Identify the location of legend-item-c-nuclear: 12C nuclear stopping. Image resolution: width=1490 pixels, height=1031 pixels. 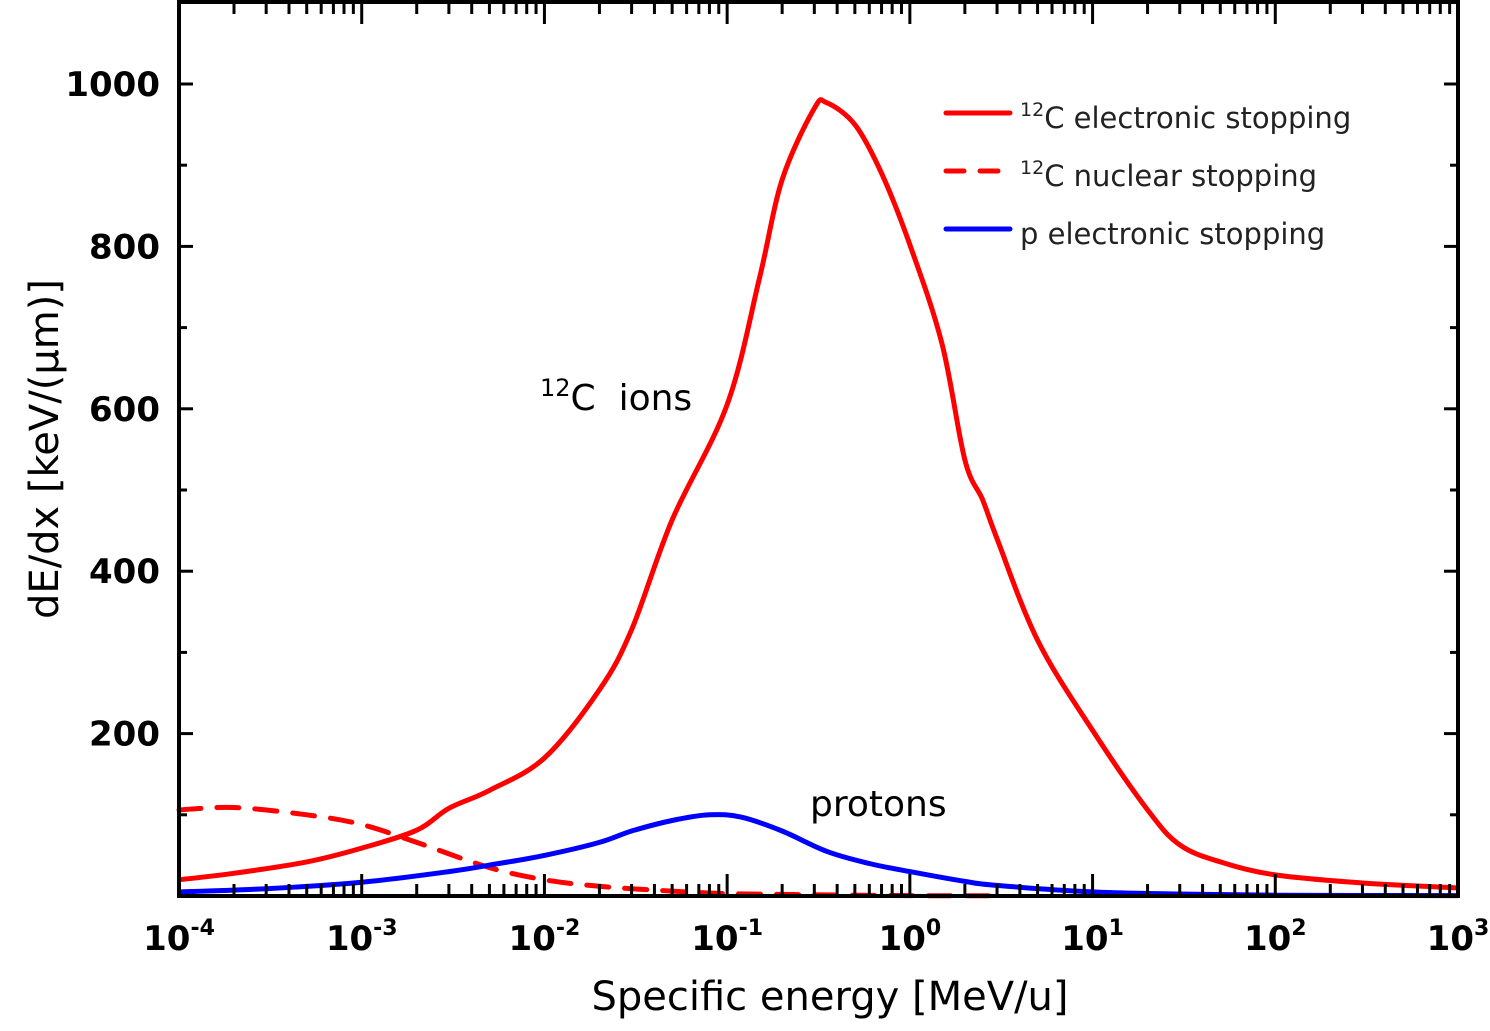
(1130, 175).